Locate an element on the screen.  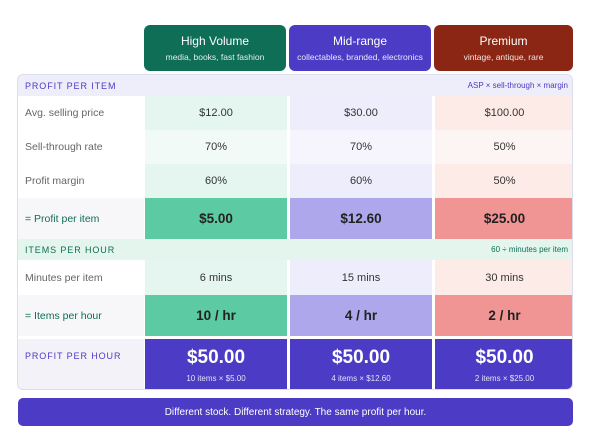
table-row-asp: Avg. selling price $12.00 $30.00 $100.00 is located at coordinates (295, 113).